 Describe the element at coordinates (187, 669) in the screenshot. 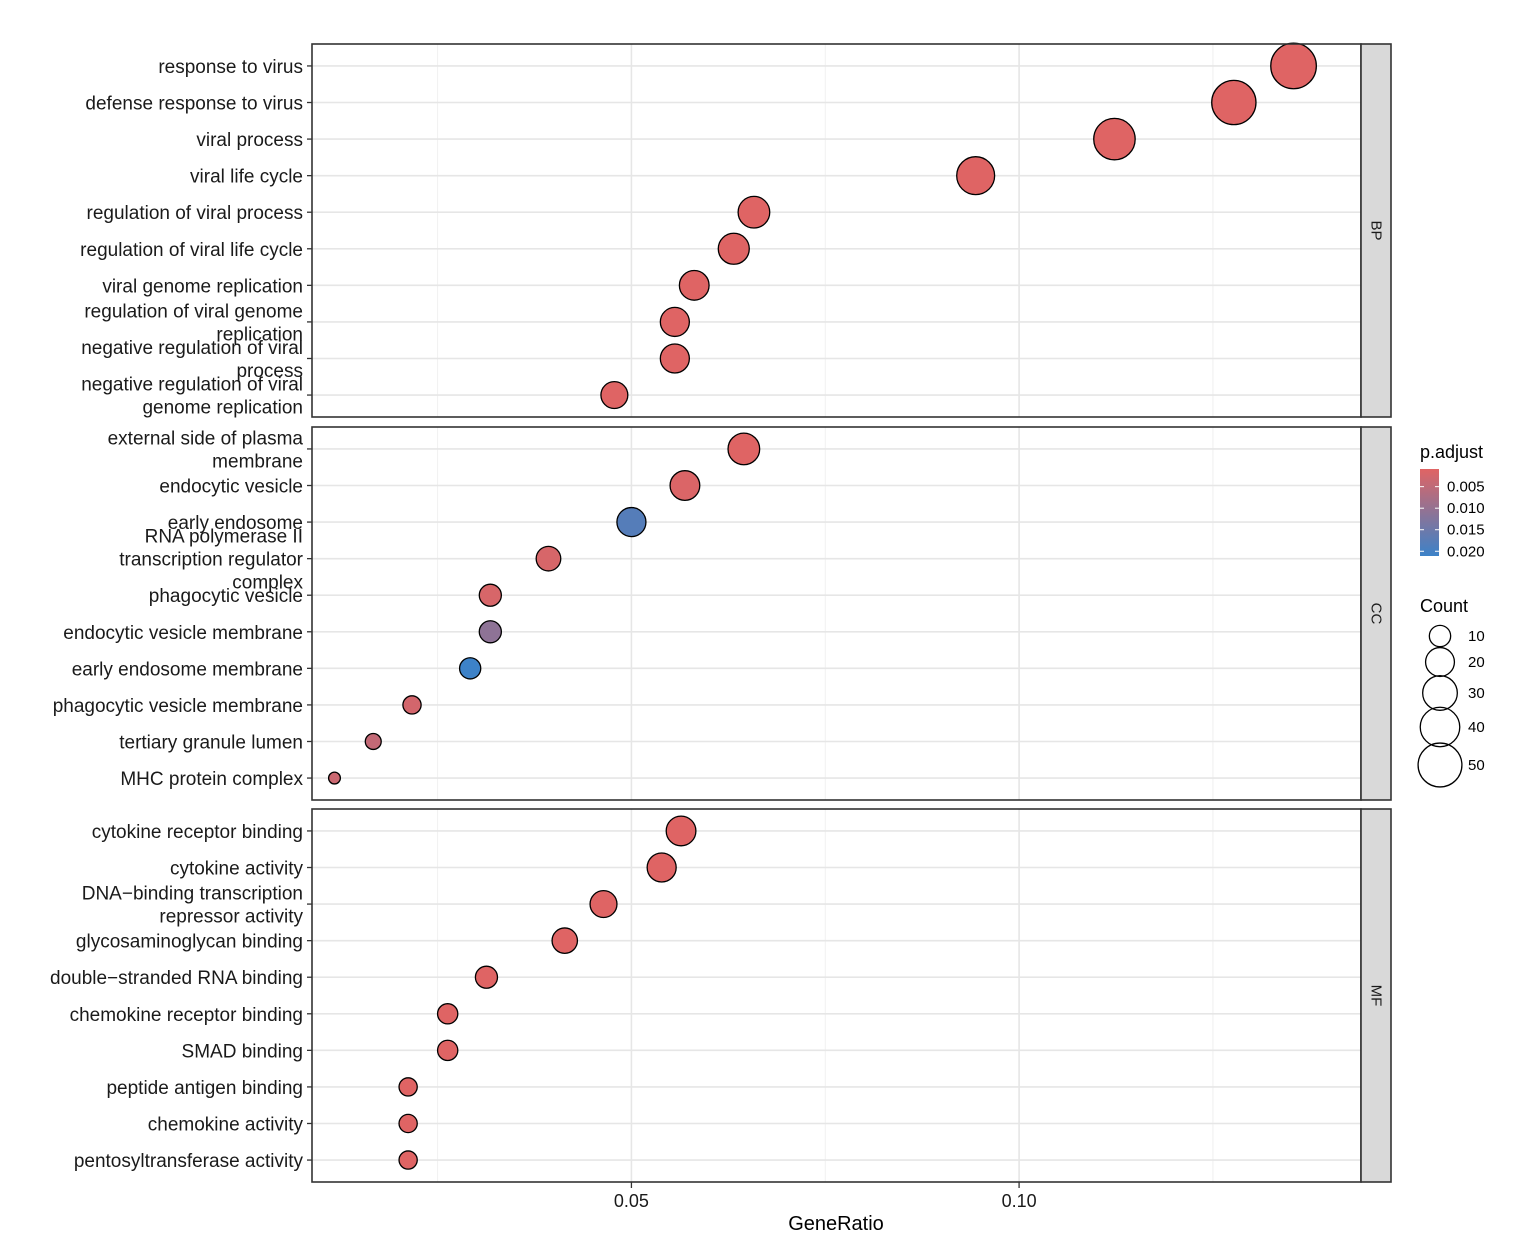

I see `y-tick-label: early endosome membrane` at that location.